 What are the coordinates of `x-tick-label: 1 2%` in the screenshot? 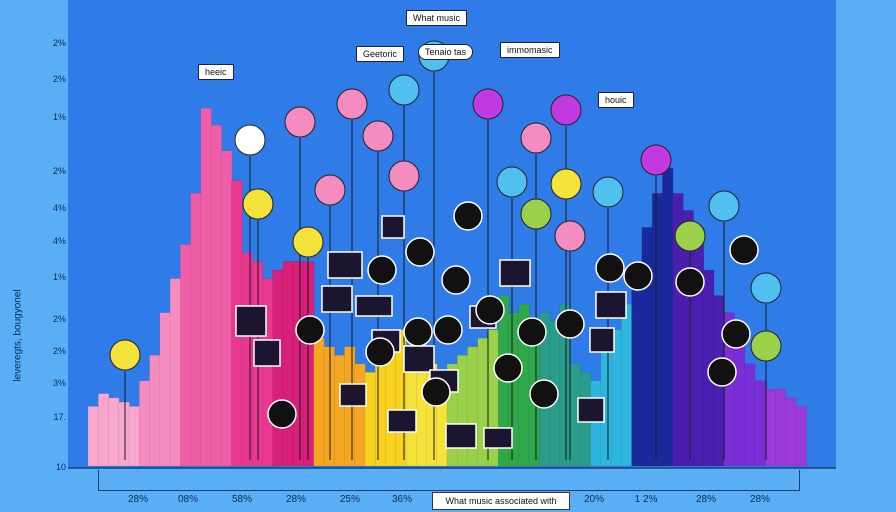 It's located at (646, 499).